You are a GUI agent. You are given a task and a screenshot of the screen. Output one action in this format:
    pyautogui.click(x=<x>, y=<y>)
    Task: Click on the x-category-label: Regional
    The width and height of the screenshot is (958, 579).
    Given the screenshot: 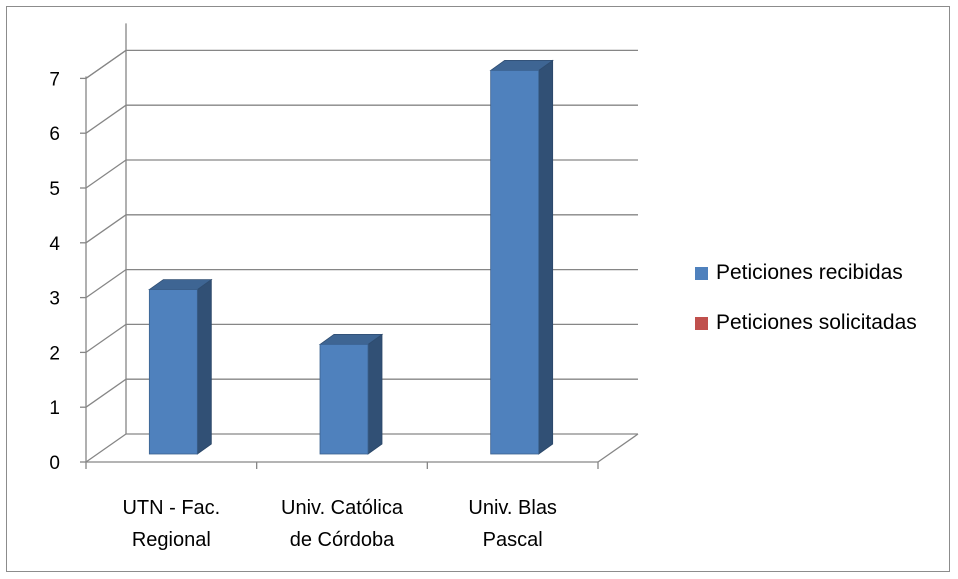 What is the action you would take?
    pyautogui.click(x=171, y=540)
    